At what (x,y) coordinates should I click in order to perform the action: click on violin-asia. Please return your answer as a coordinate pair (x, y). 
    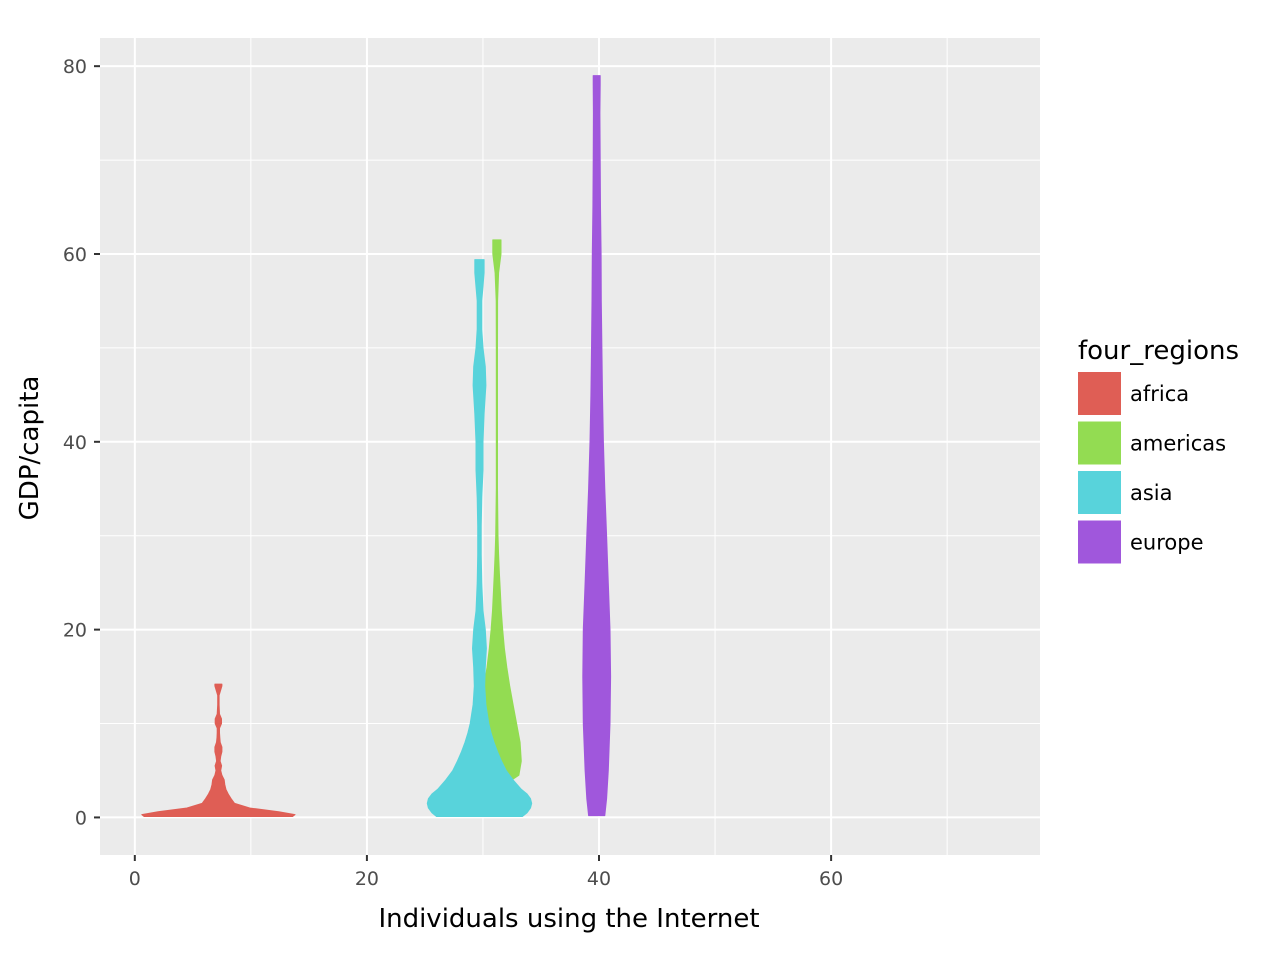
    Looking at the image, I should click on (479, 538).